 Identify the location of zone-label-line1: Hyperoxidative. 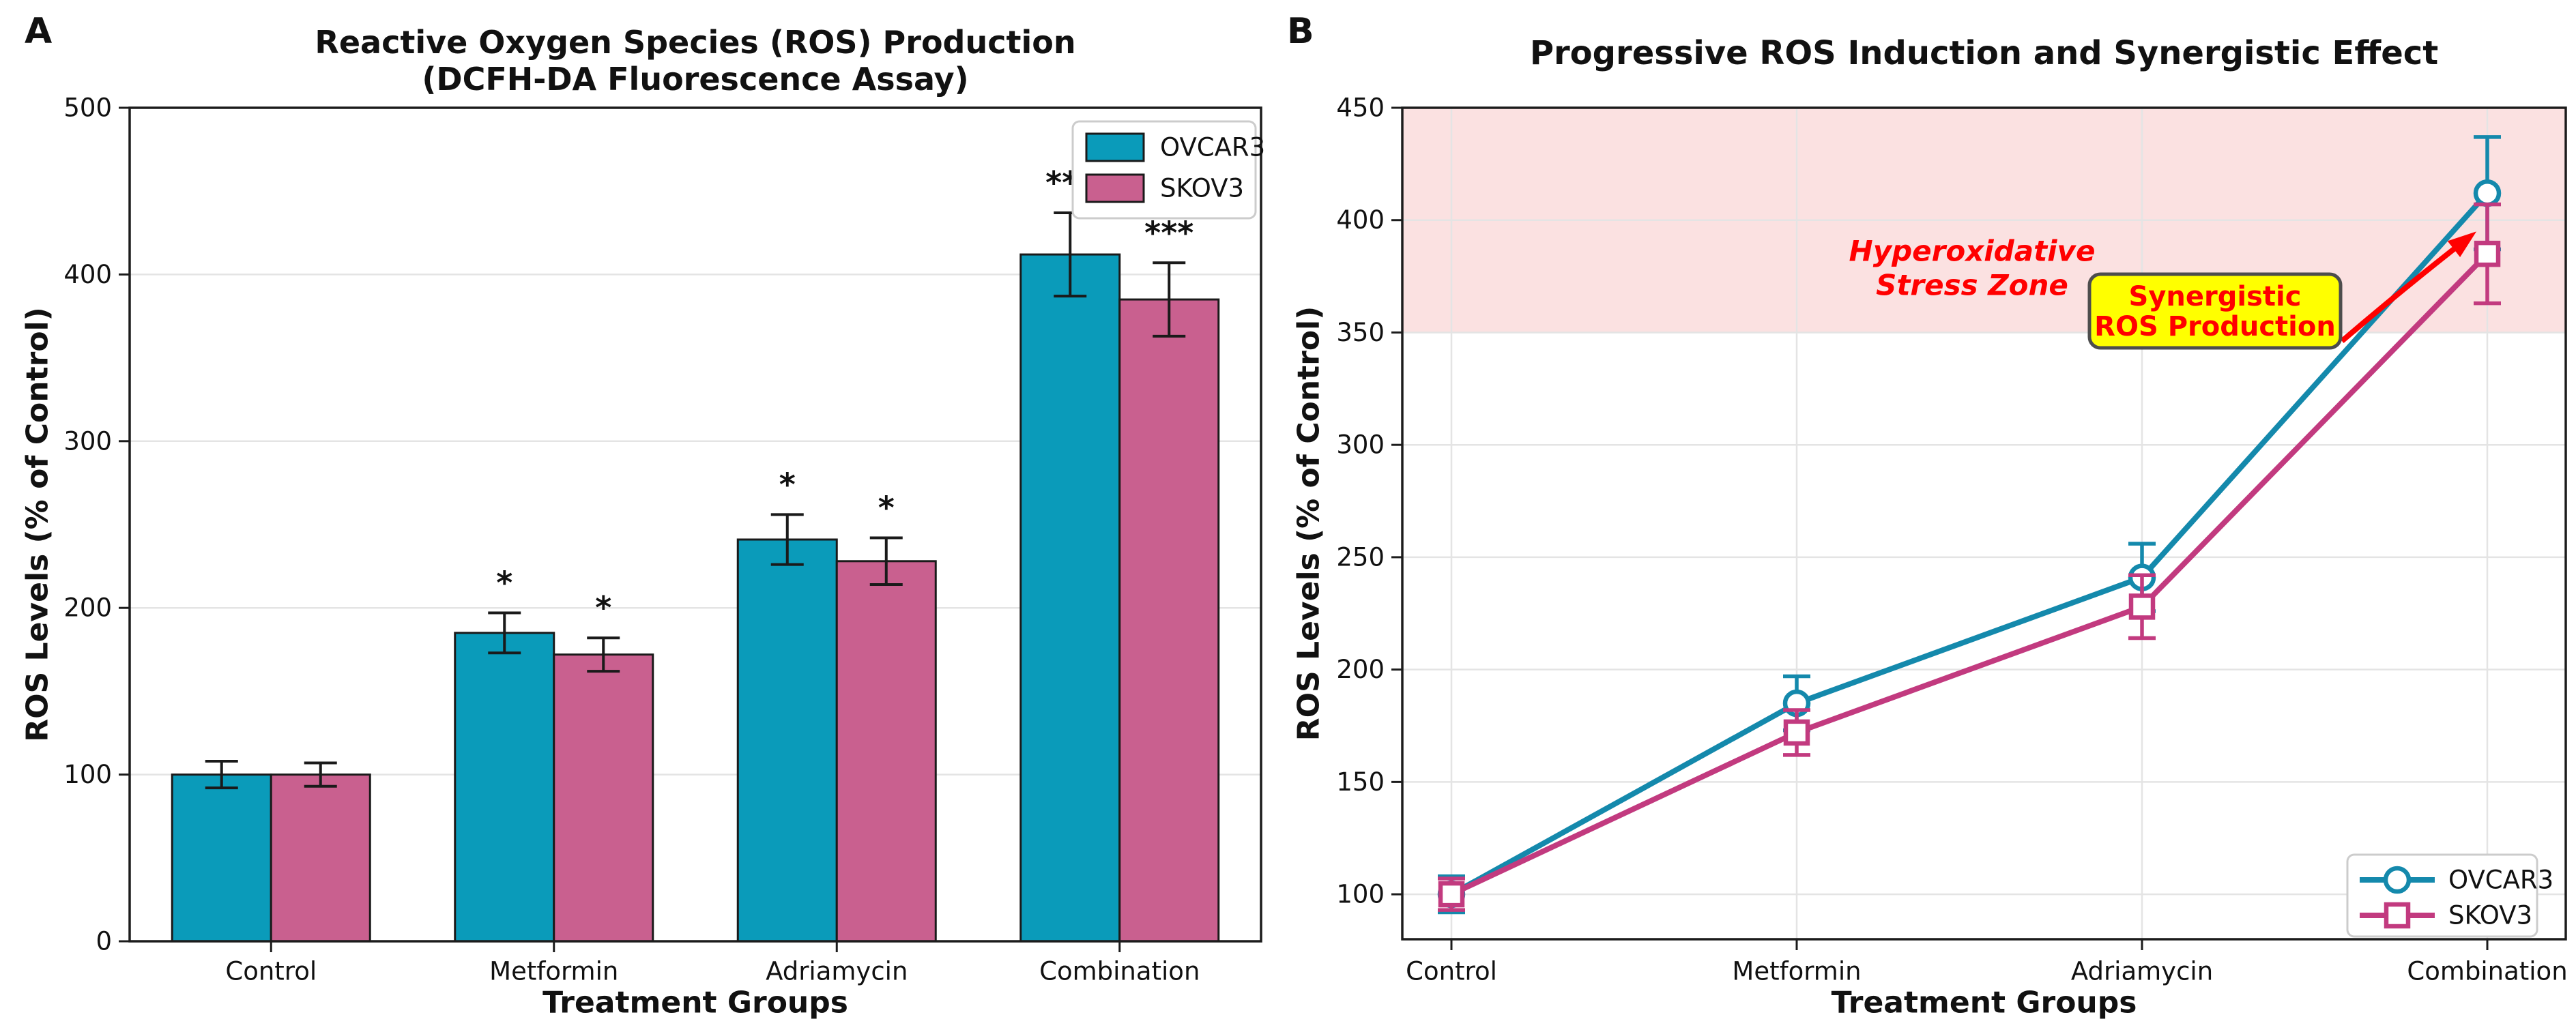
(1972, 252).